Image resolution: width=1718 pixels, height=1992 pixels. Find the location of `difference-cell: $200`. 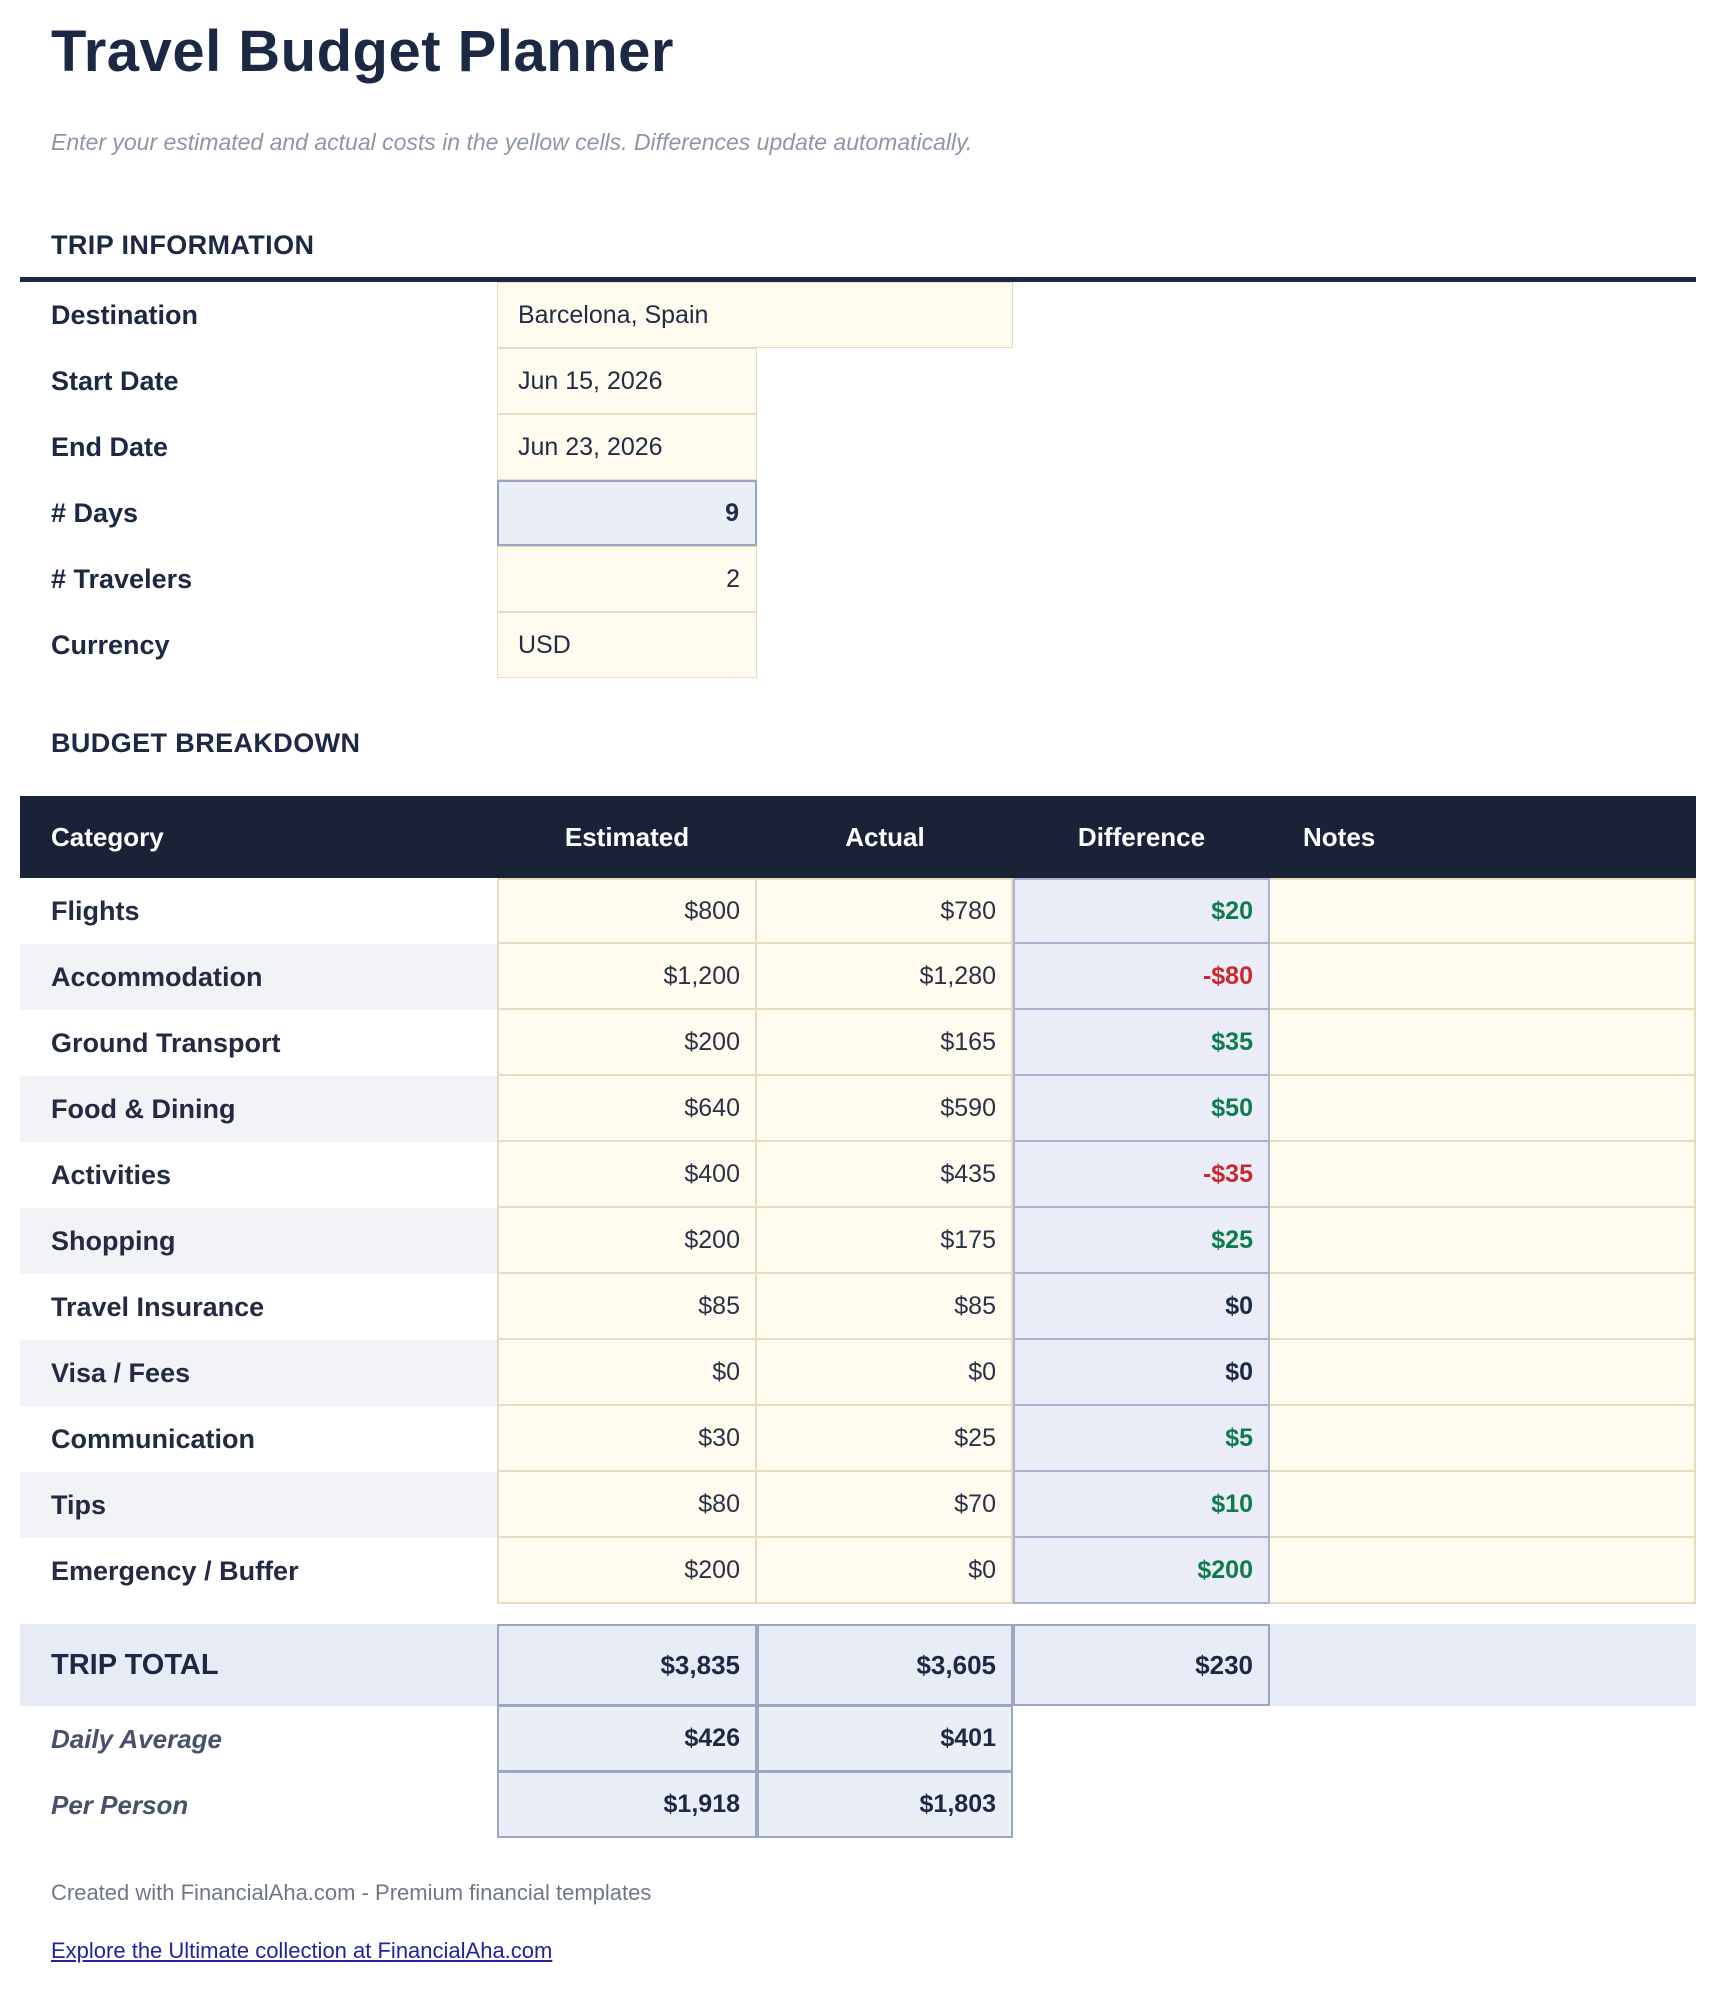

difference-cell: $200 is located at coordinates (1141, 1571).